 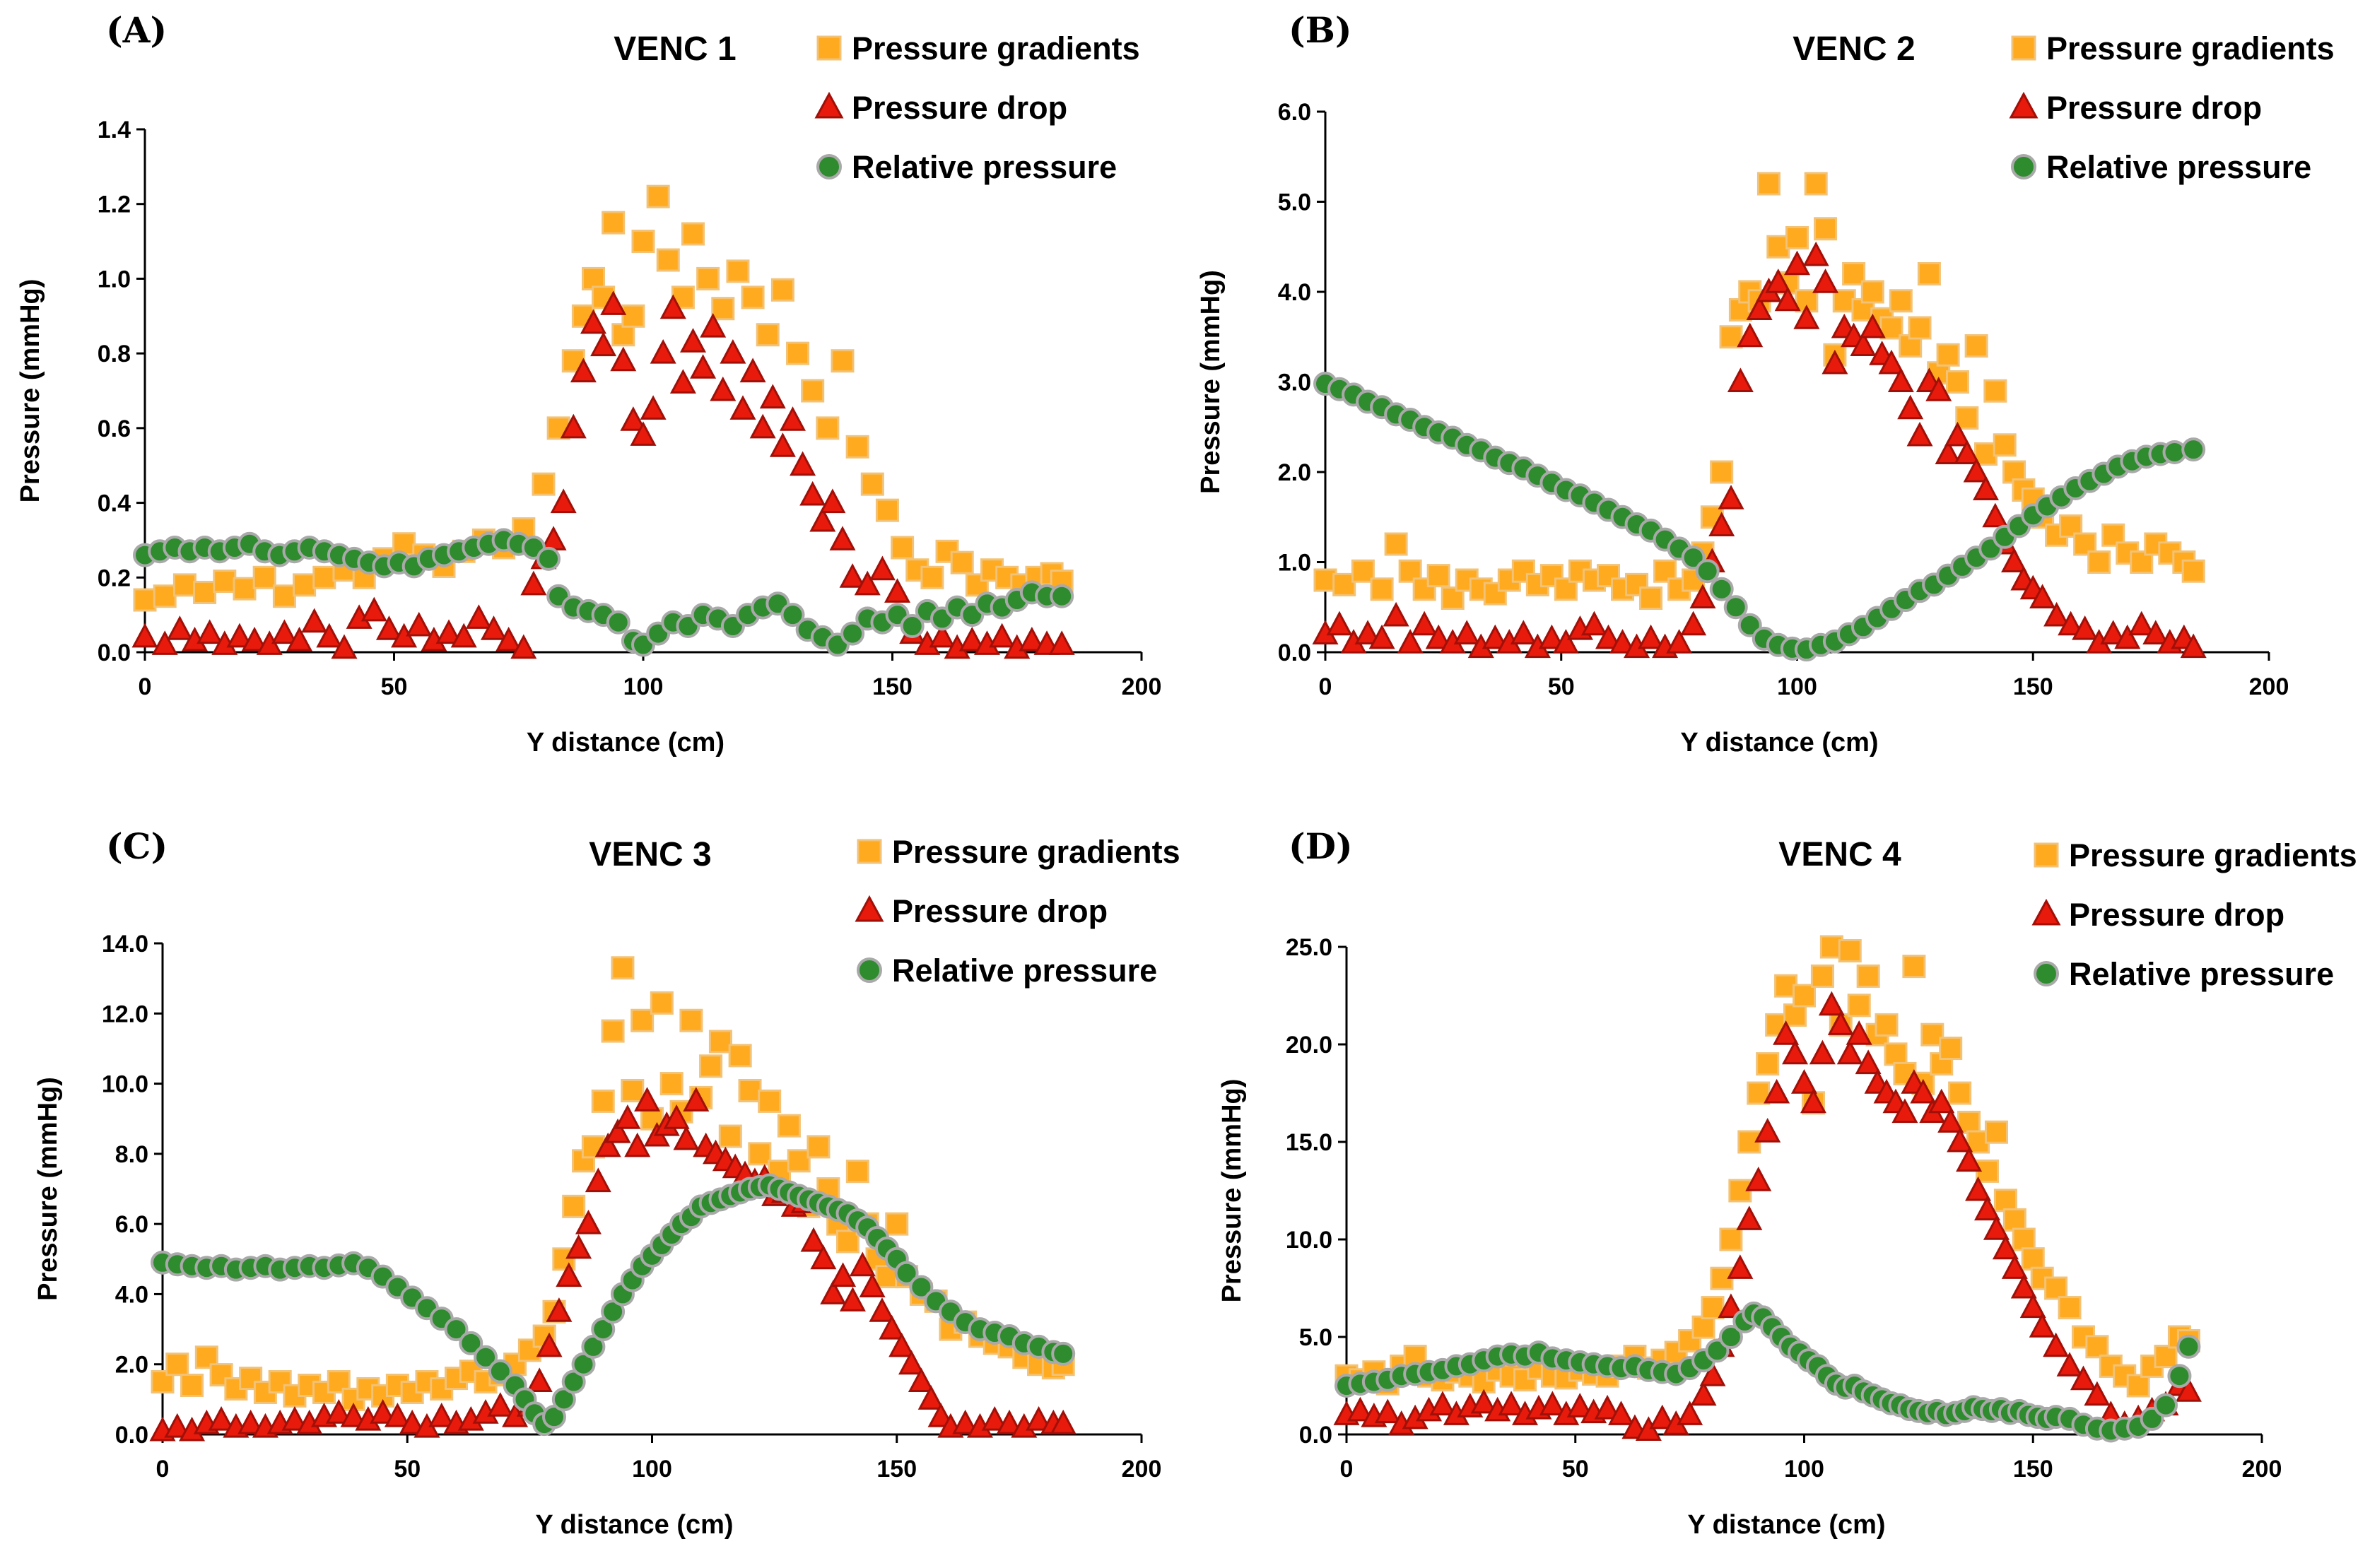 What do you see at coordinates (2213, 855) in the screenshot?
I see `legend-label: Pressure gradients` at bounding box center [2213, 855].